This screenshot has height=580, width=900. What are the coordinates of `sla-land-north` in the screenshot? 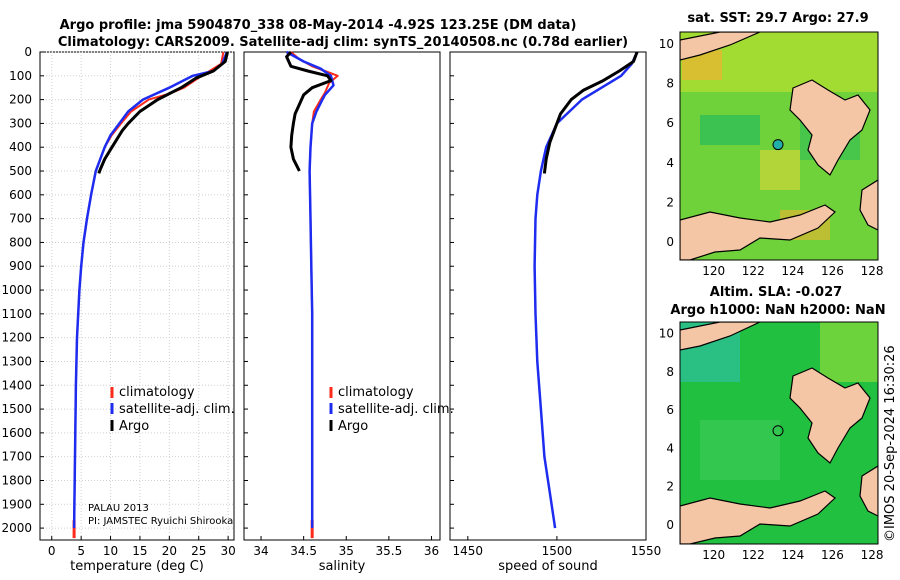 It's located at (720, 336).